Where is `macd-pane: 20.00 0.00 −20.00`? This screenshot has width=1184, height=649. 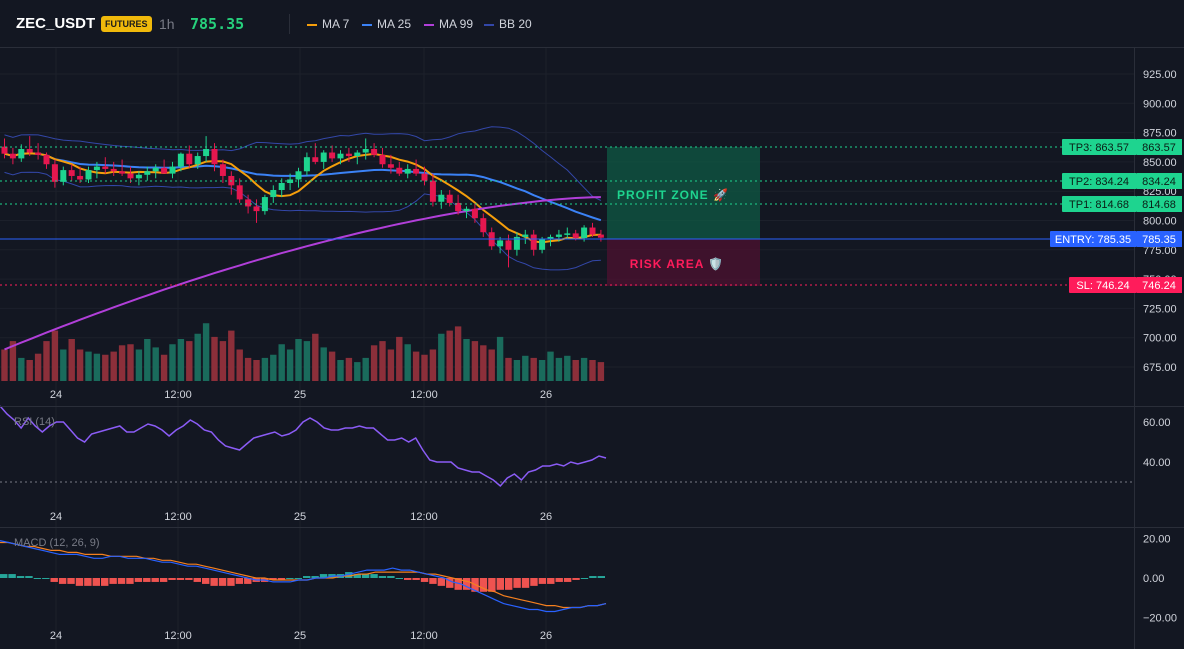
macd-pane: 20.00 0.00 −20.00 is located at coordinates (588, 579).